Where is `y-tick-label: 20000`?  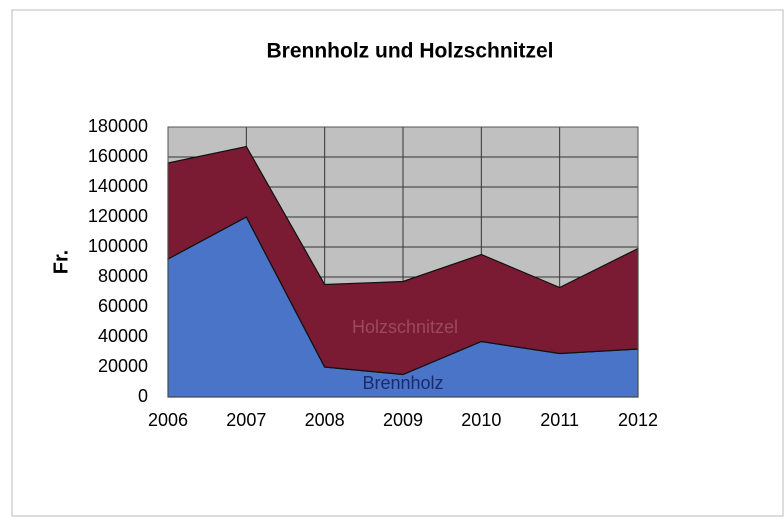 y-tick-label: 20000 is located at coordinates (123, 366).